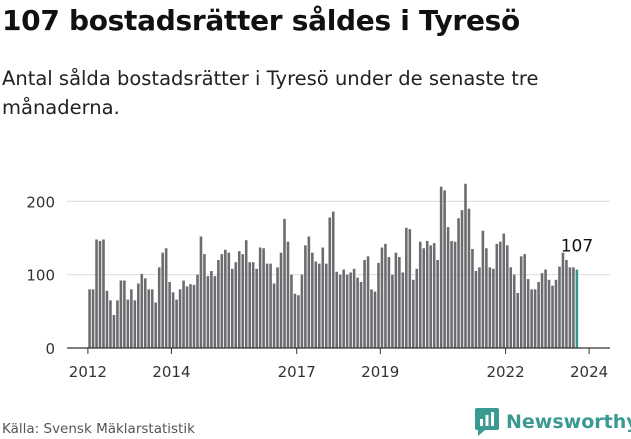 The width and height of the screenshot is (631, 439). What do you see at coordinates (50, 349) in the screenshot?
I see `y-tick-label: 0` at bounding box center [50, 349].